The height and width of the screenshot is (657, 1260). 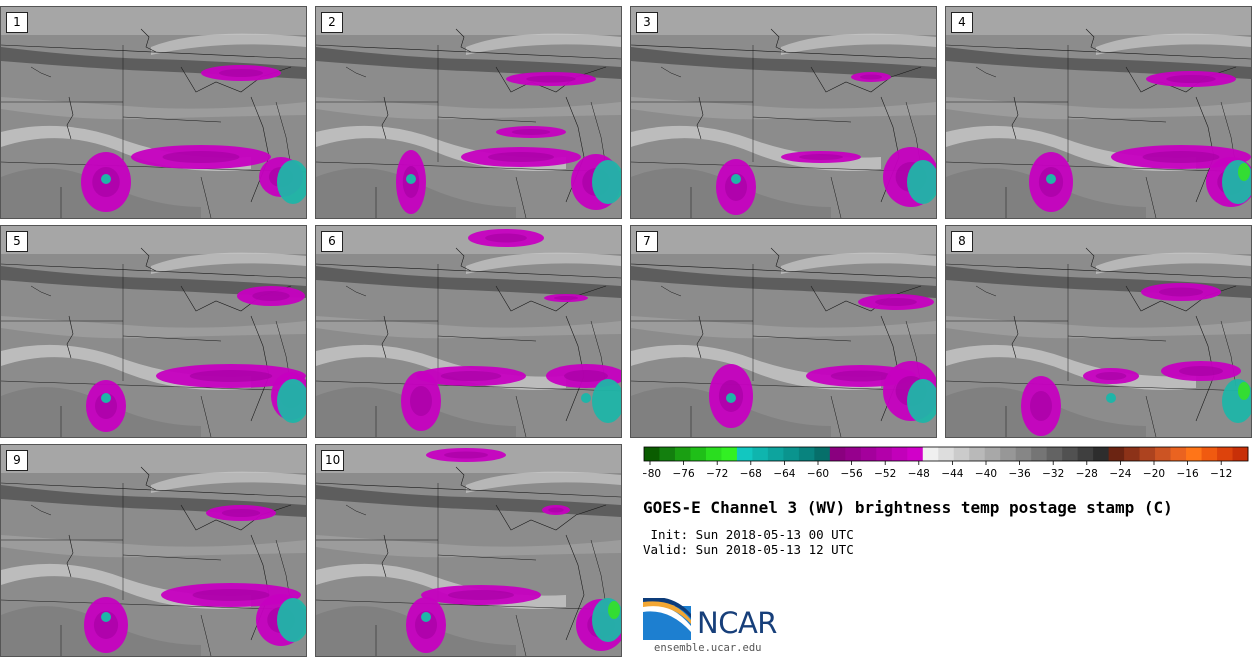 I want to click on deep-convection-core, so click(x=1244, y=391).